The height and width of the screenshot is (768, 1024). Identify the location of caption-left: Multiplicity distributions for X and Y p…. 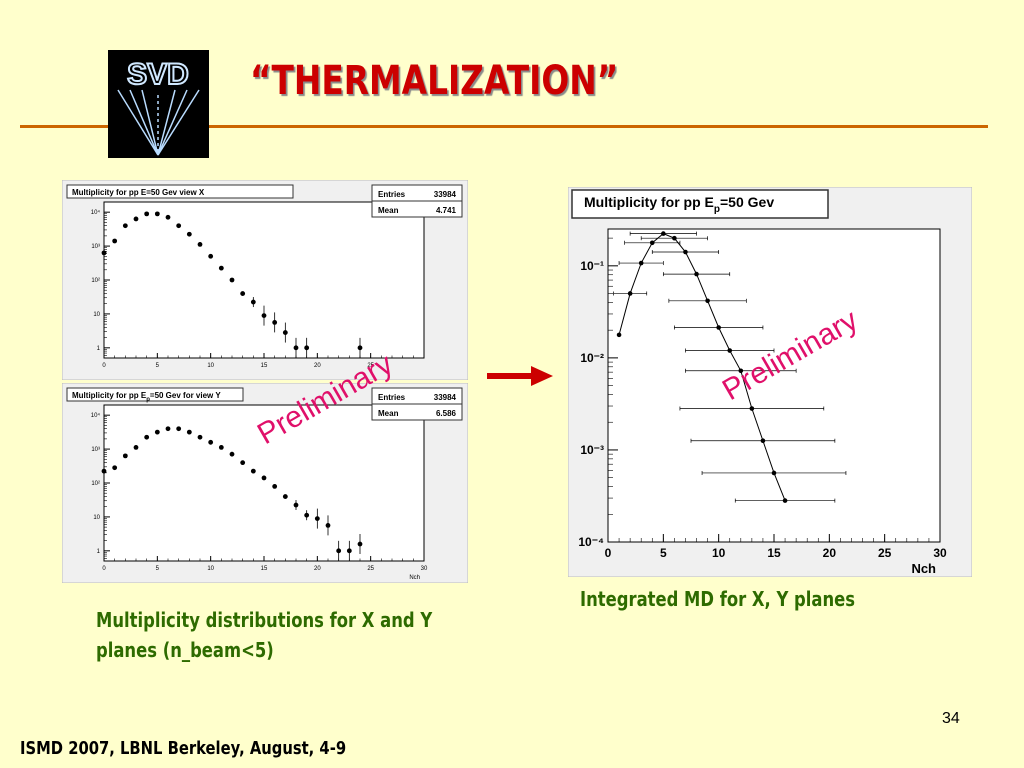
(264, 635).